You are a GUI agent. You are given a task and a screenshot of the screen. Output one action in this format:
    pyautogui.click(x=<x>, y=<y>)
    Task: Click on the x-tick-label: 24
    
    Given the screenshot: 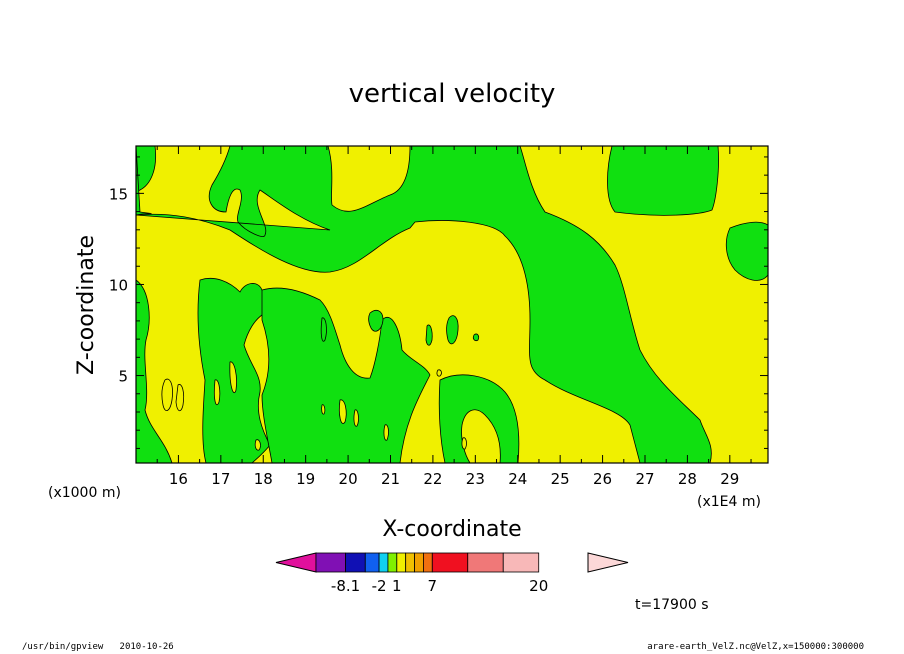 What is the action you would take?
    pyautogui.click(x=517, y=479)
    